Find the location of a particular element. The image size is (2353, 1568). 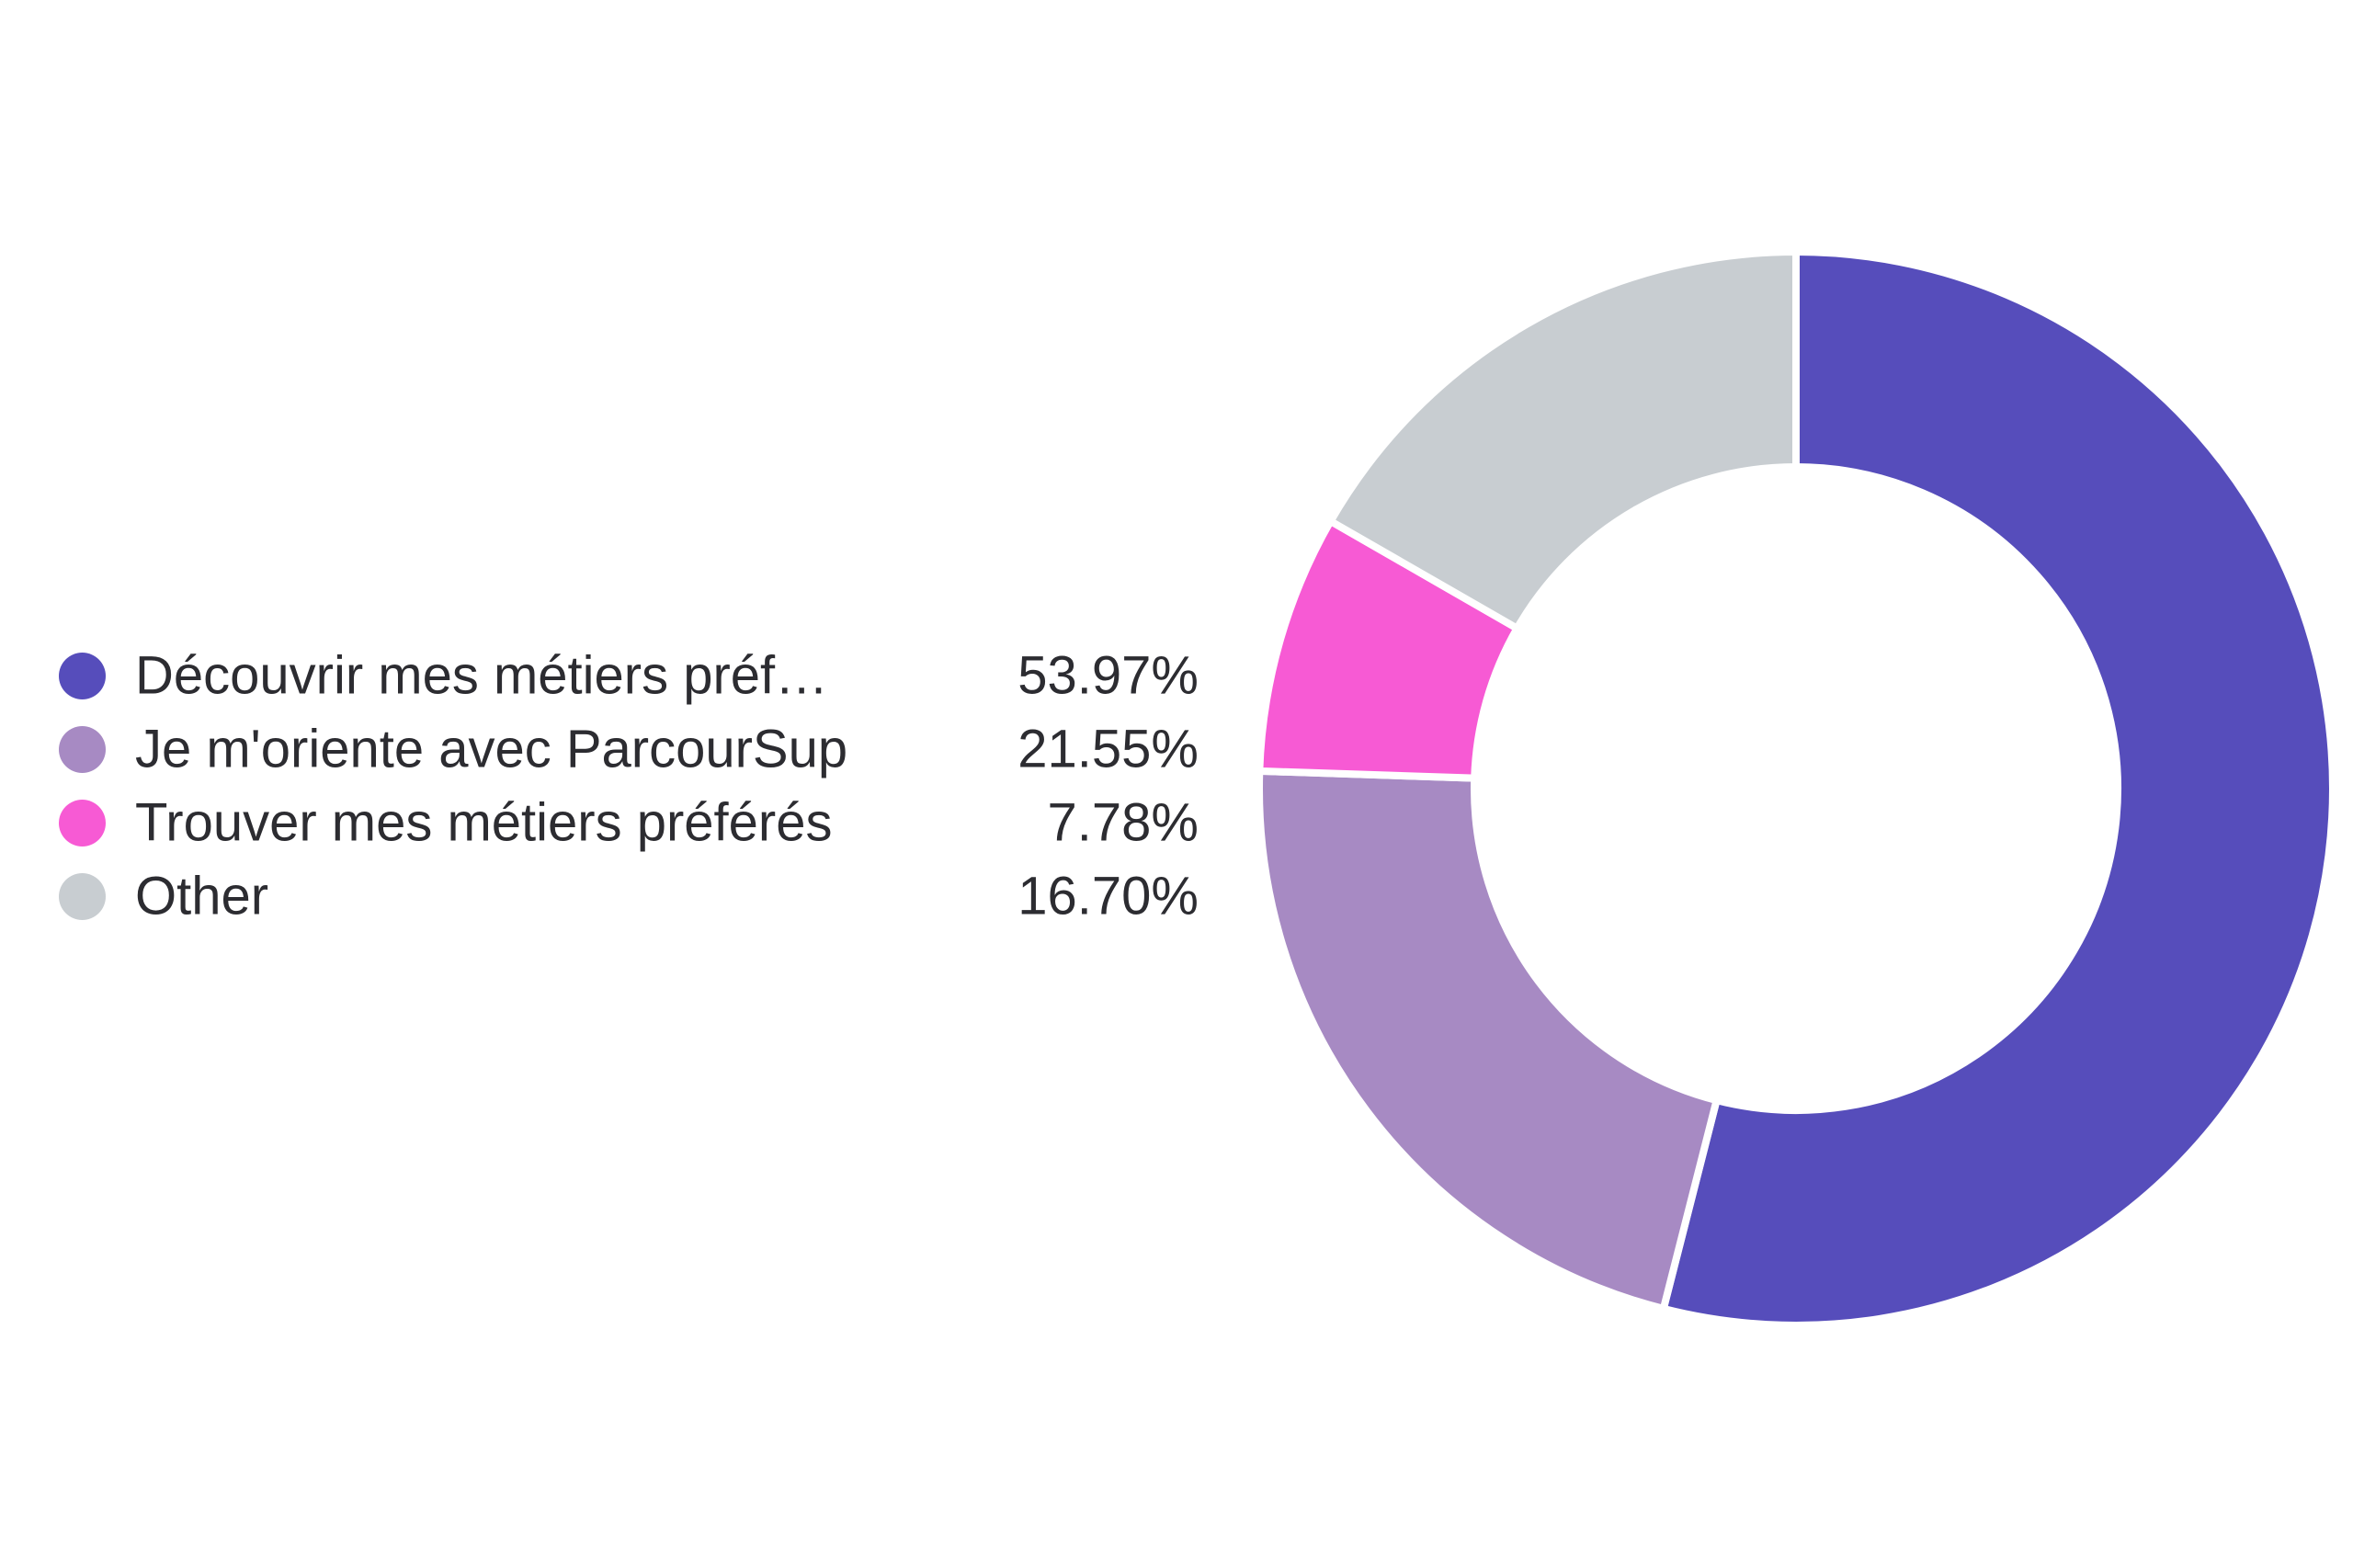

legend-item: Découvrir mes métiers préf… 53.97% is located at coordinates (629, 675).